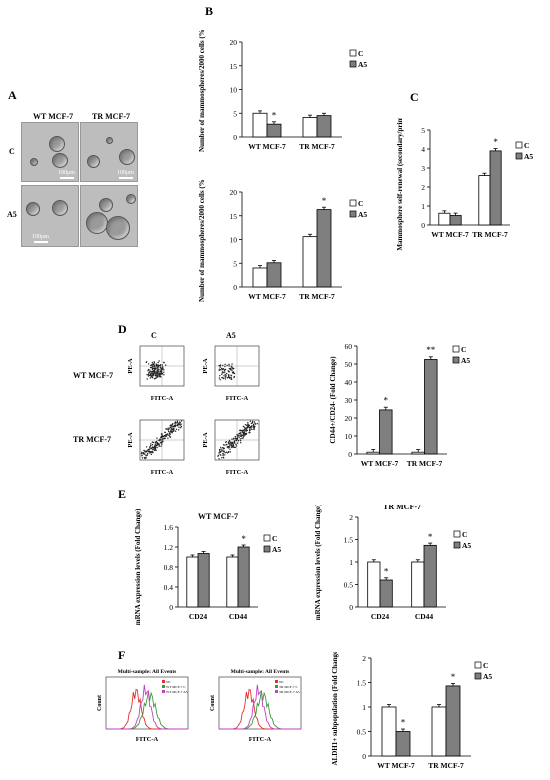 The height and width of the screenshot is (780, 550). What do you see at coordinates (169, 587) in the screenshot?
I see `y-tick-label: 0.4` at bounding box center [169, 587].